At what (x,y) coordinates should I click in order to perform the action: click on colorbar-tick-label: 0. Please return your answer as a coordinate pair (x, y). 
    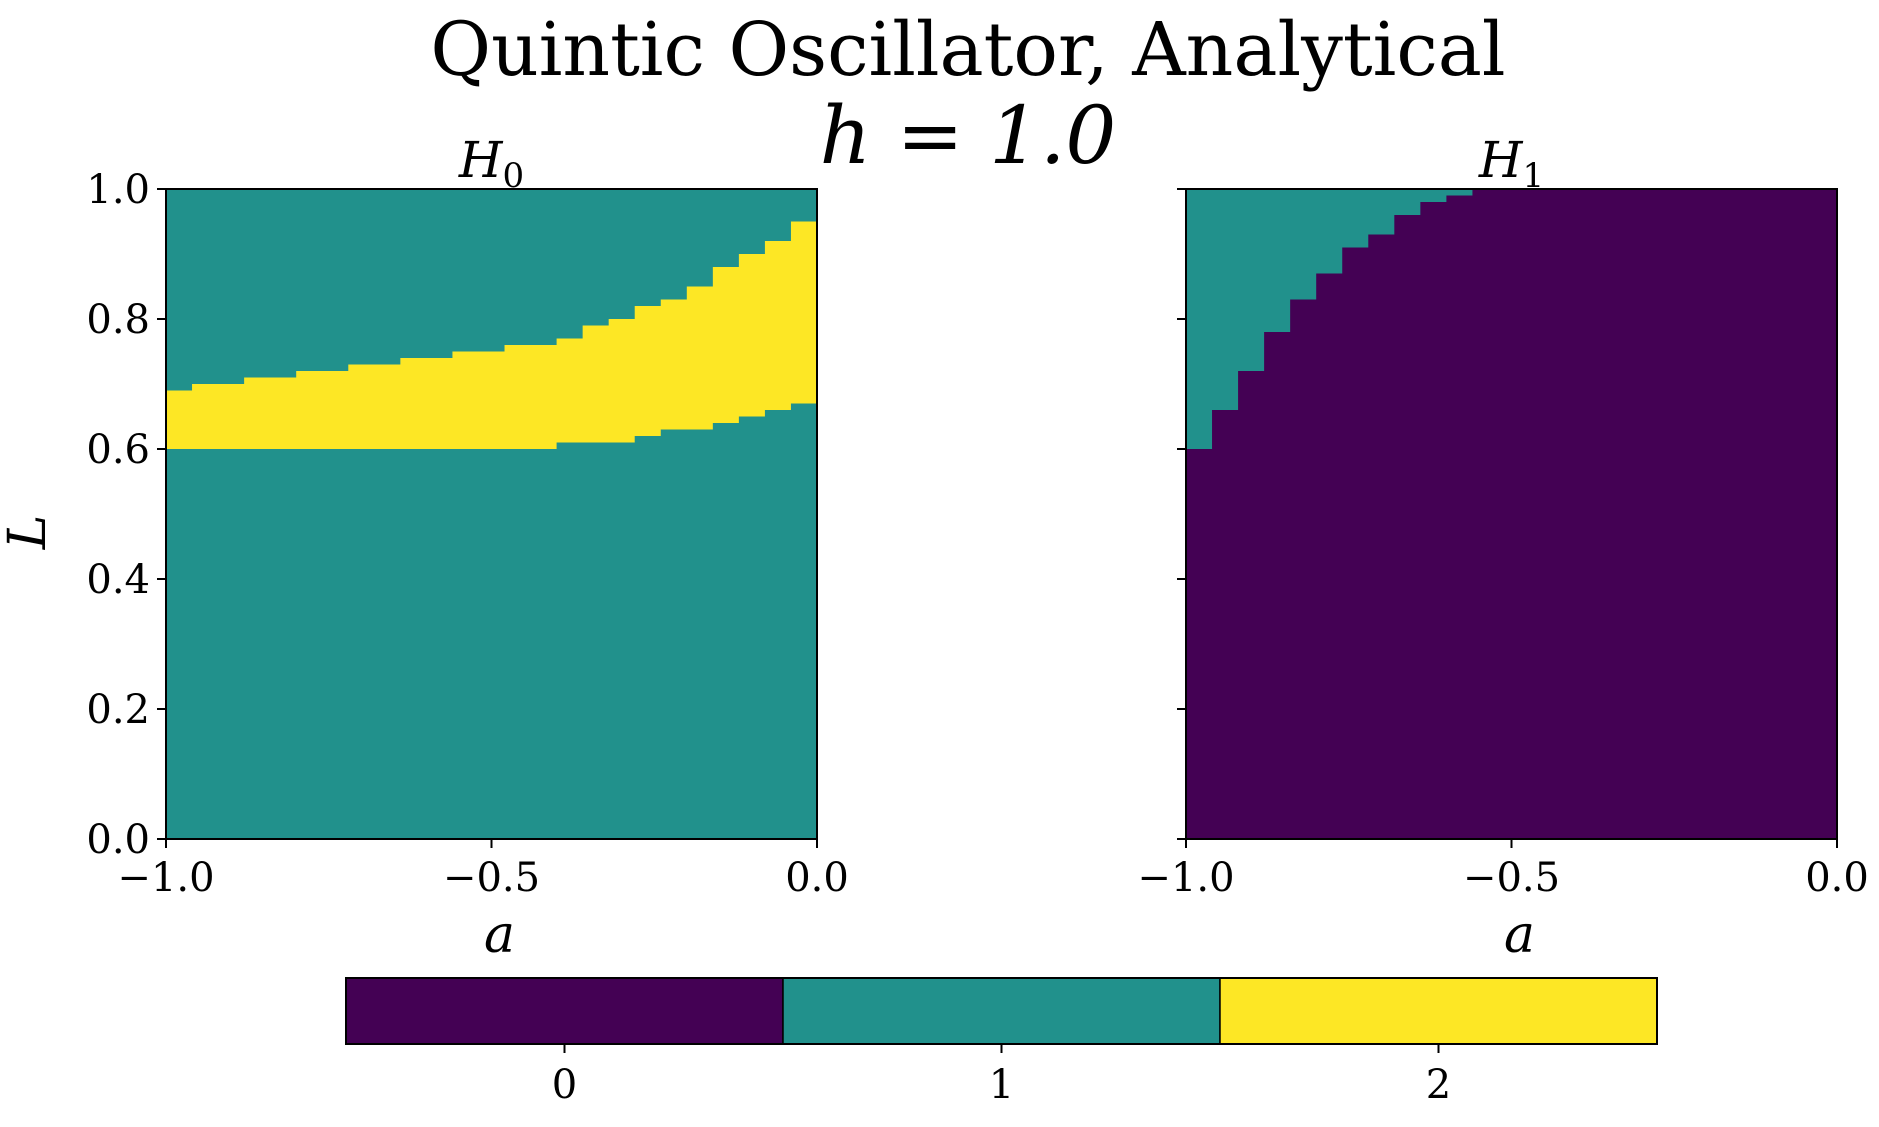
    Looking at the image, I should click on (564, 1085).